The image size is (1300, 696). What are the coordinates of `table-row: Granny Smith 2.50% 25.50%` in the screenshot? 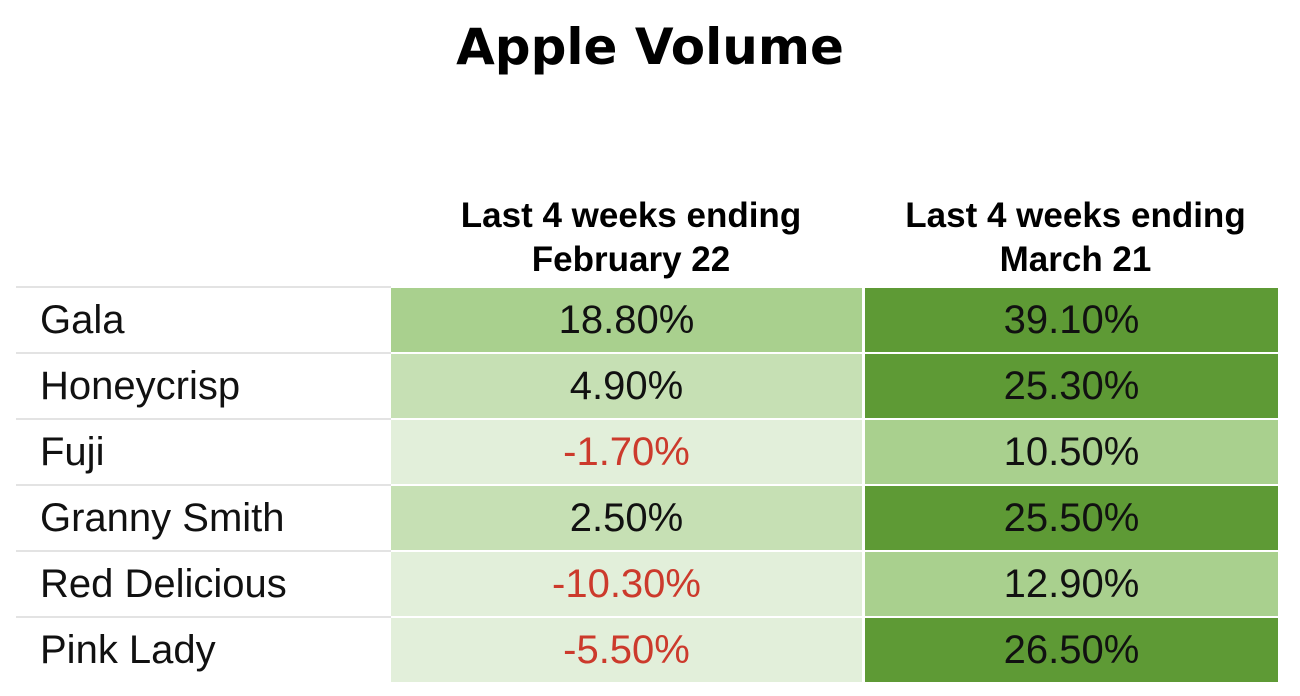 It's located at (647, 517).